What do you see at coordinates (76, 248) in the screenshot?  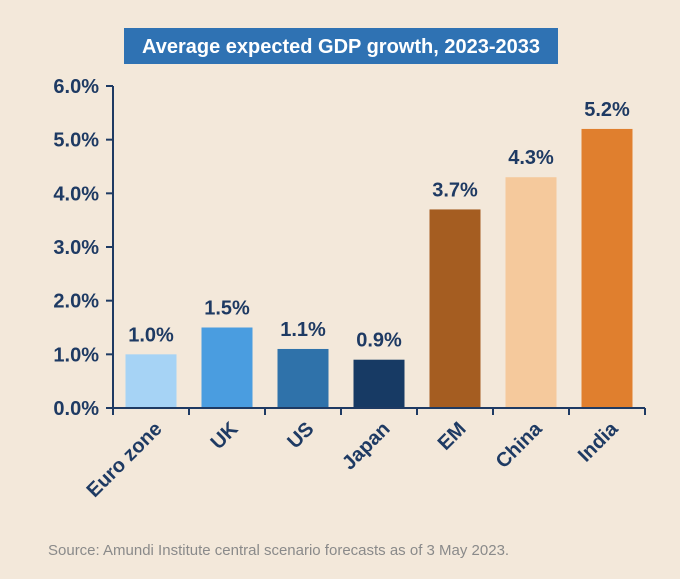 I see `y-tick-label: 3.0%` at bounding box center [76, 248].